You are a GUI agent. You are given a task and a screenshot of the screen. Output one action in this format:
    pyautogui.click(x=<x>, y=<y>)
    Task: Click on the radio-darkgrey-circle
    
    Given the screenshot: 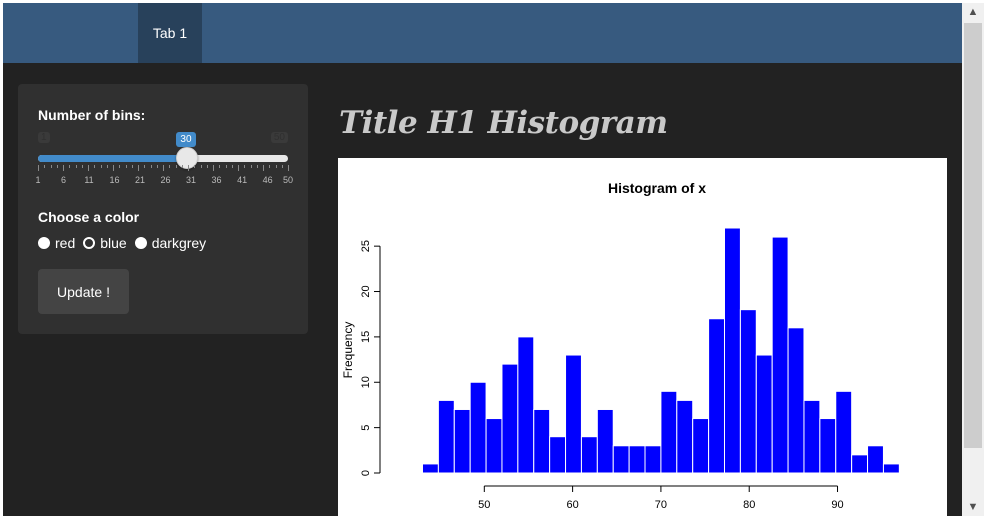 What is the action you would take?
    pyautogui.click(x=140, y=243)
    